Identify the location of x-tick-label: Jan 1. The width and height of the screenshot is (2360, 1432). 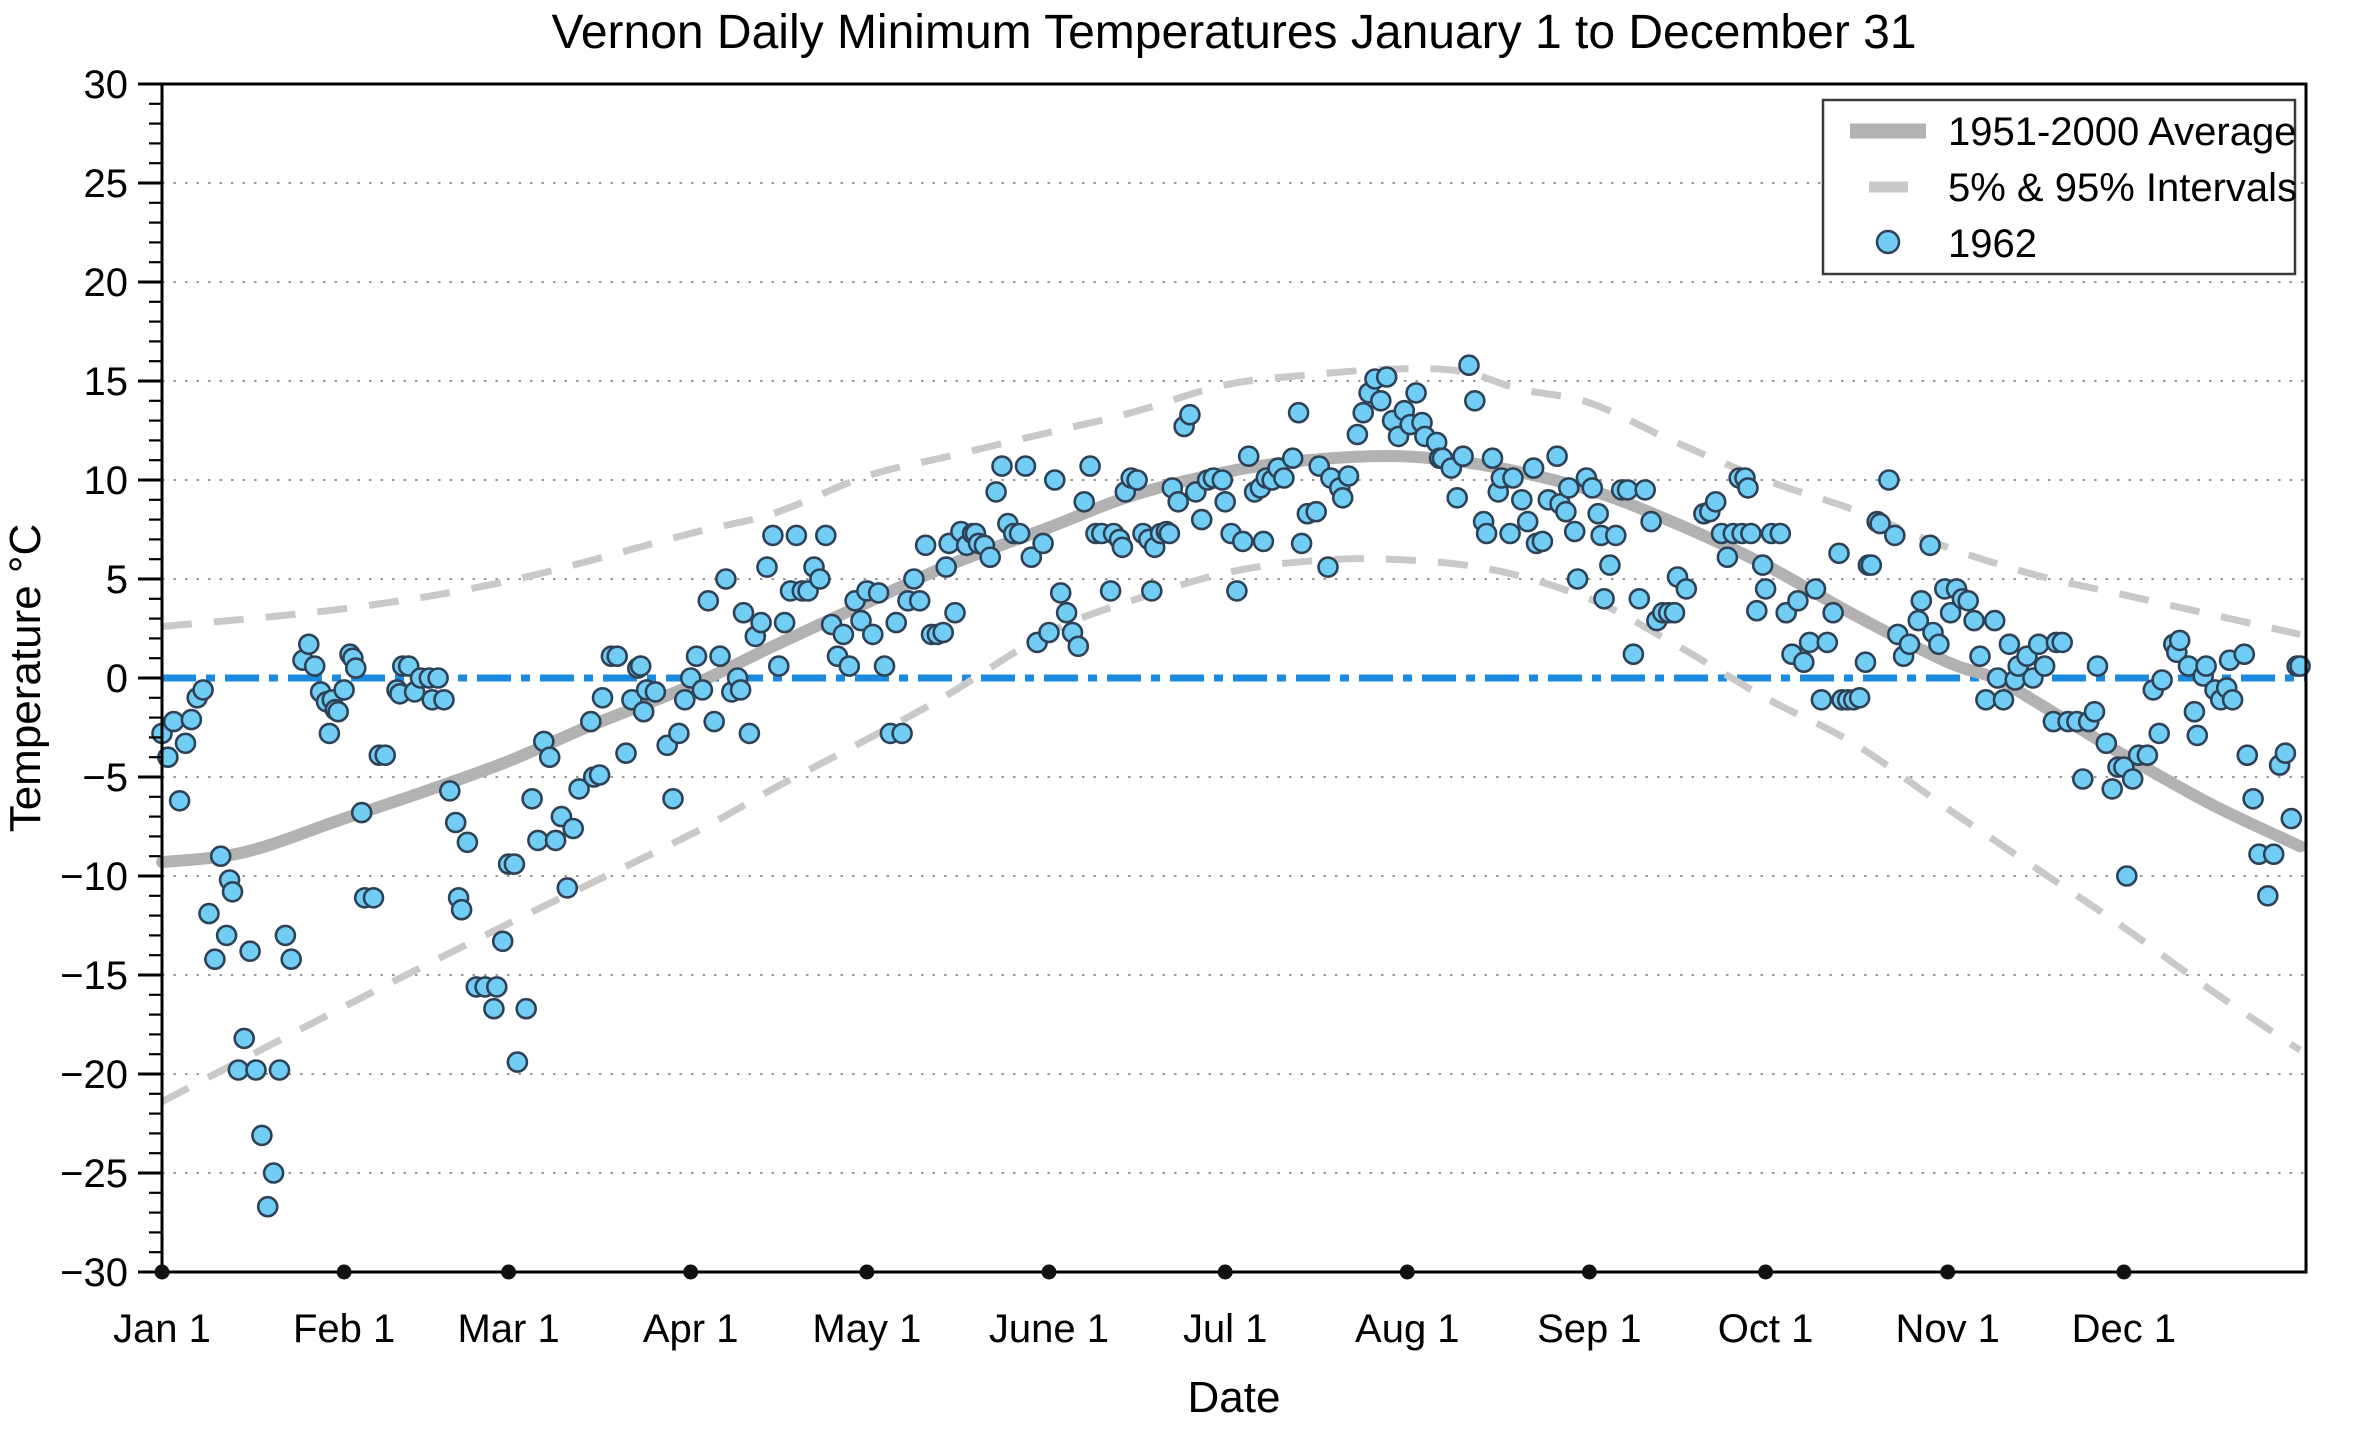
(162, 1329).